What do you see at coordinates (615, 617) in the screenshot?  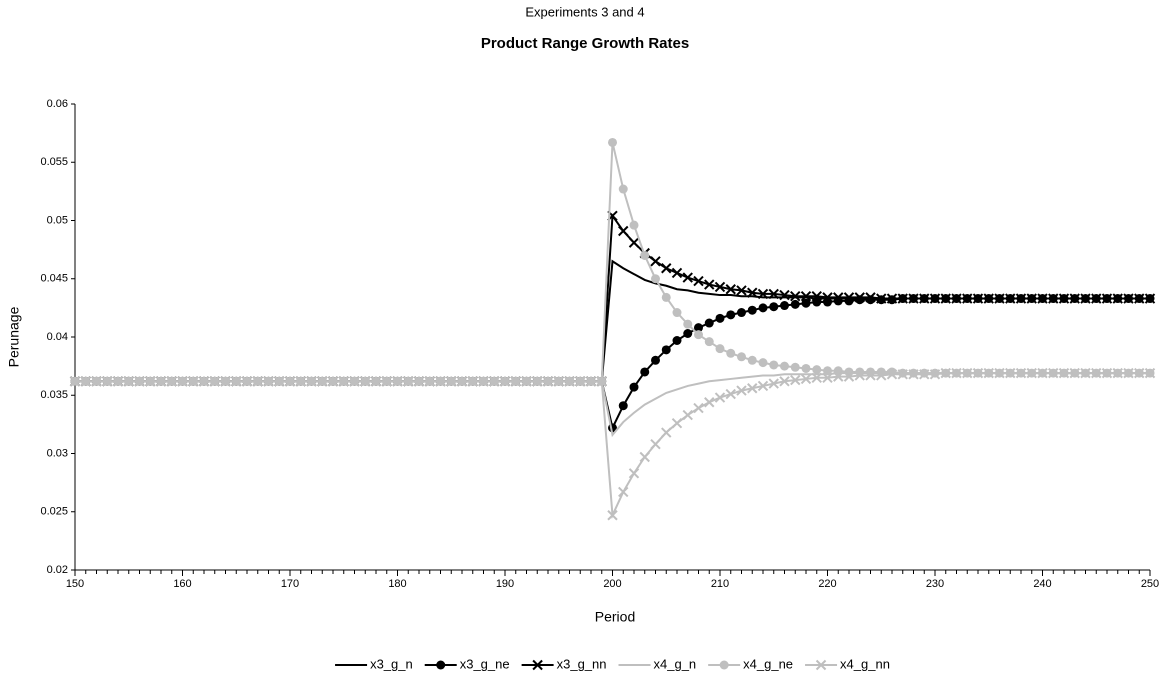 I see `x-axis-label: Period` at bounding box center [615, 617].